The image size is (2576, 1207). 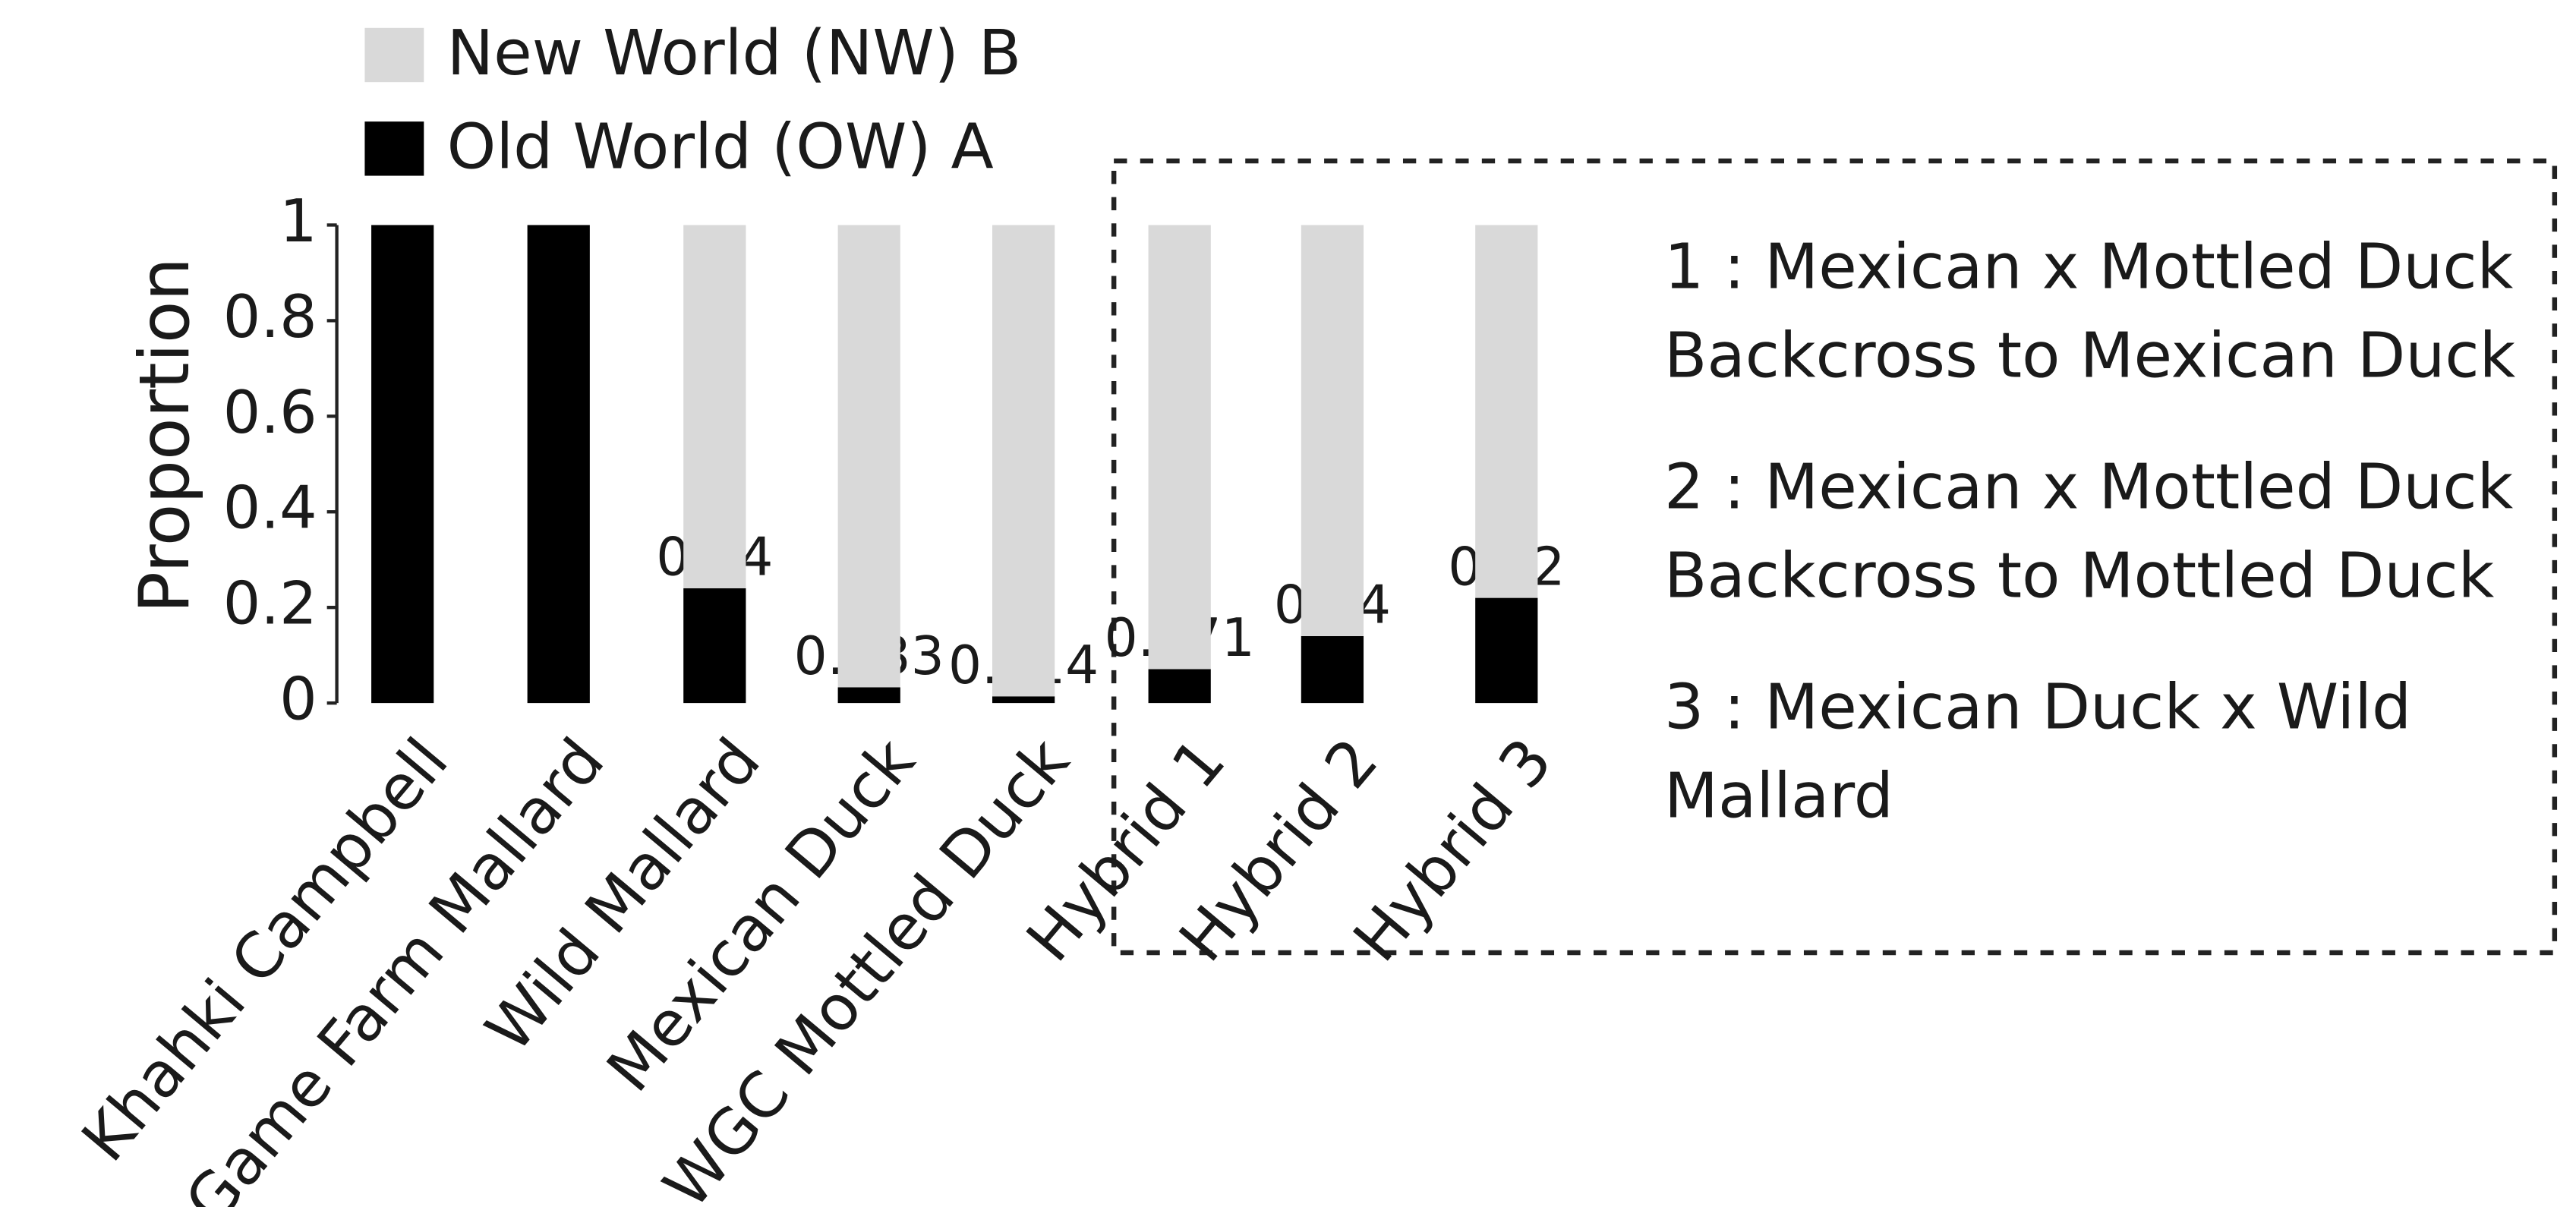 What do you see at coordinates (2089, 267) in the screenshot?
I see `note-text: 1 : Mexican x Mottled Duck` at bounding box center [2089, 267].